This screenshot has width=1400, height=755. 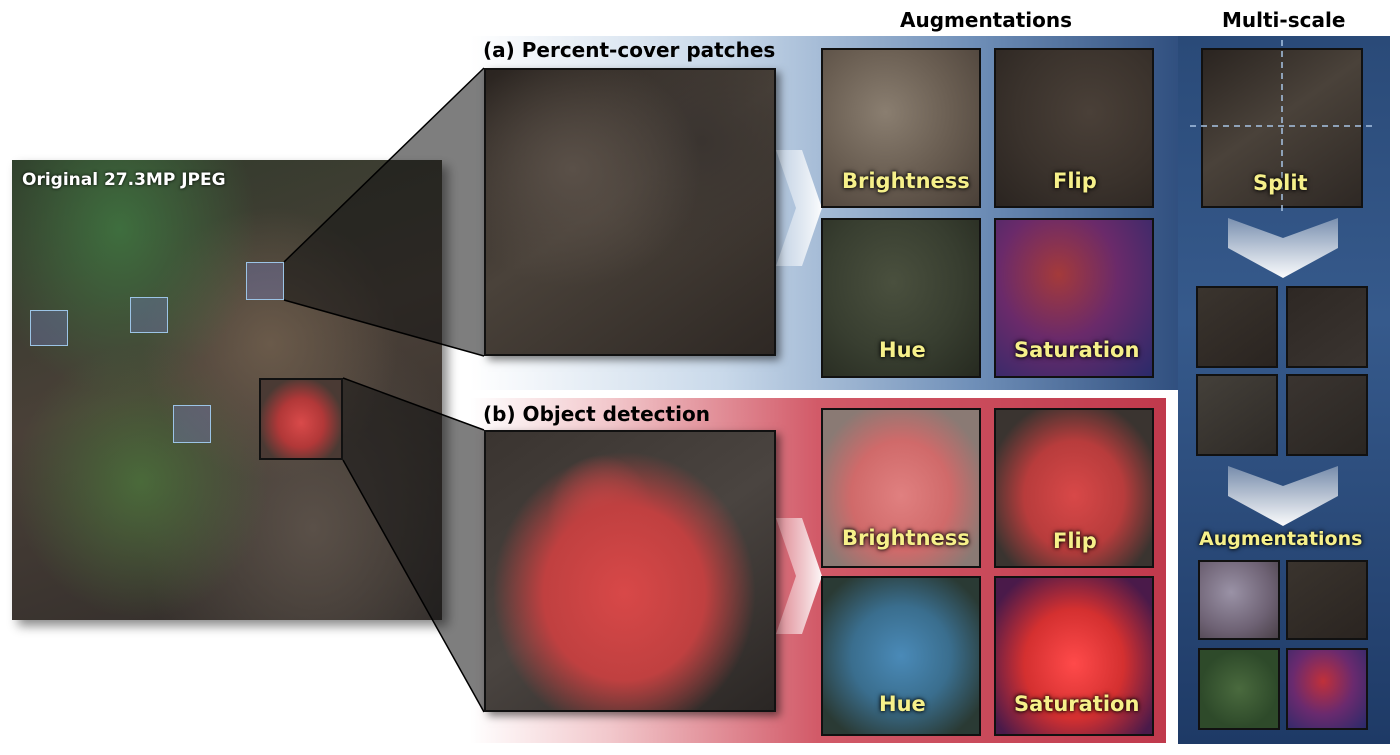 I want to click on aug-b-brightness-label: Brightness, so click(x=906, y=538).